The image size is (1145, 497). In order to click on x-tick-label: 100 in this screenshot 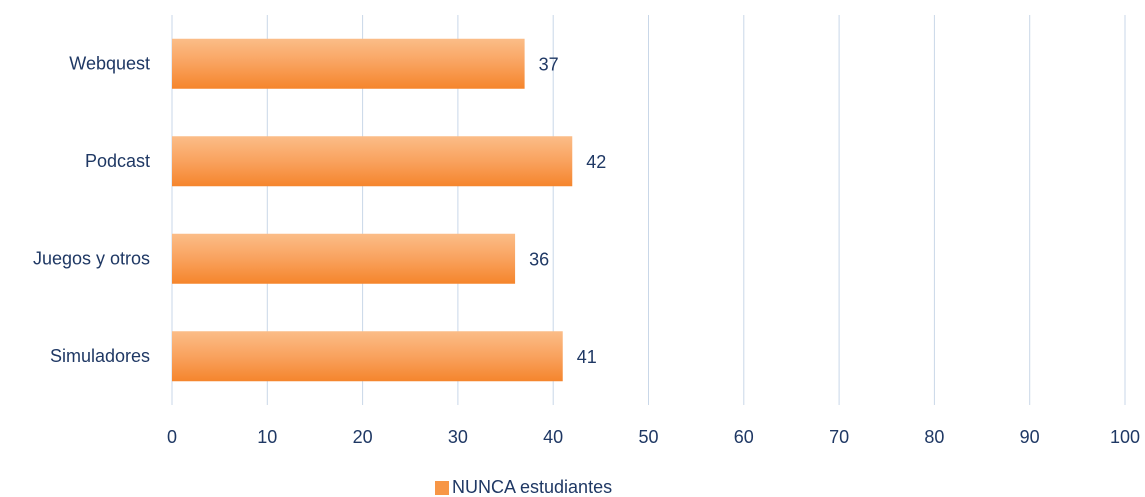, I will do `click(1125, 437)`.